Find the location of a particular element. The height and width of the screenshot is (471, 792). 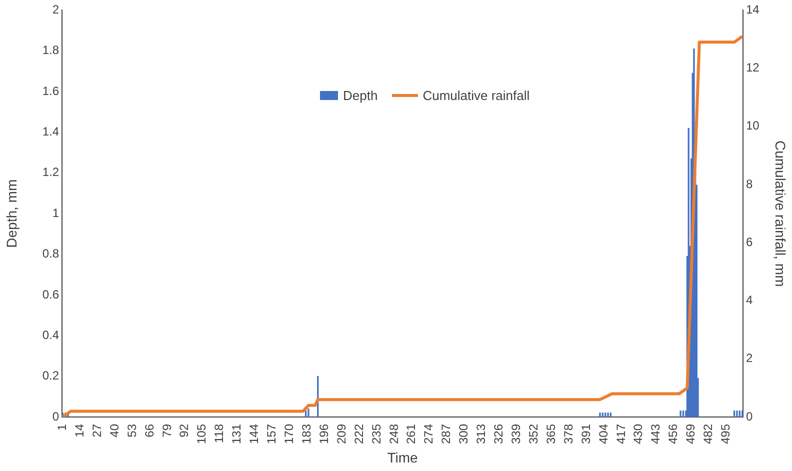

y-tick-label: 1 is located at coordinates (56, 213).